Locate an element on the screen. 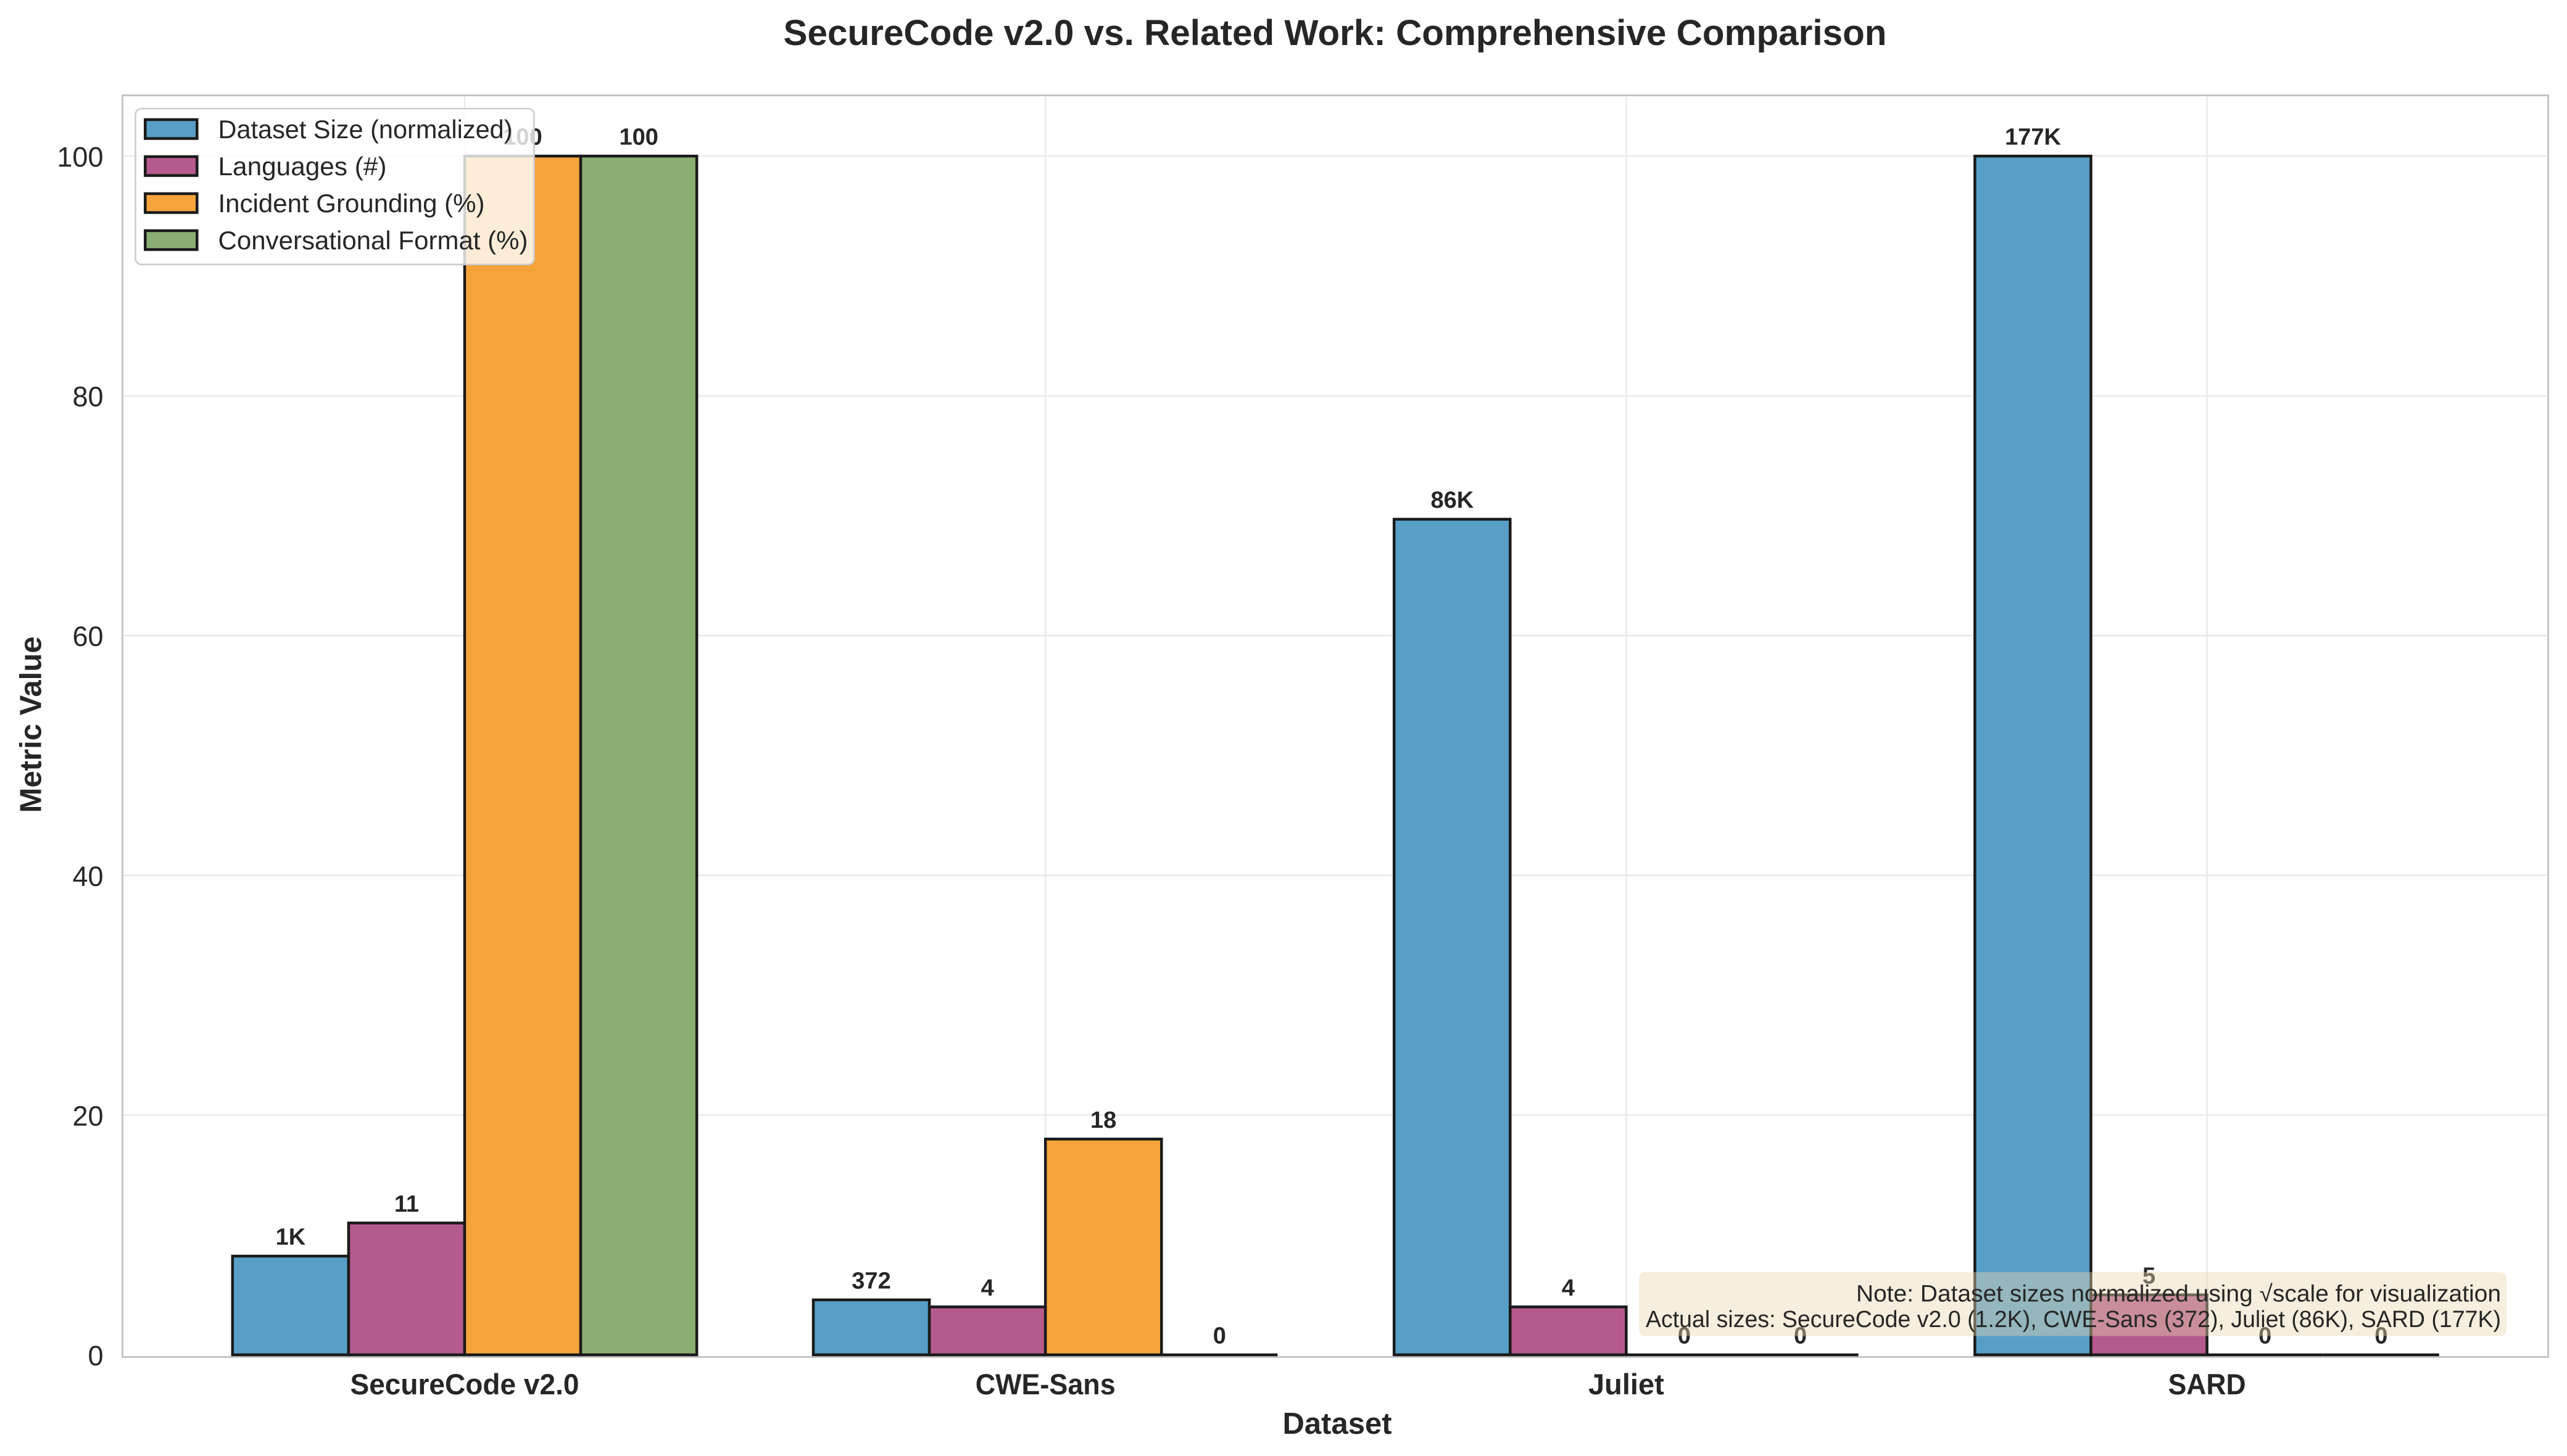 The width and height of the screenshot is (2567, 1456). svg-text: 372 is located at coordinates (871, 1281).